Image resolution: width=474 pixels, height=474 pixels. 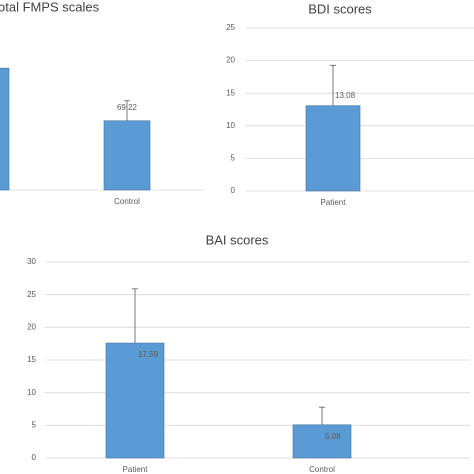 I want to click on y-tick-label: 30, so click(x=31, y=261).